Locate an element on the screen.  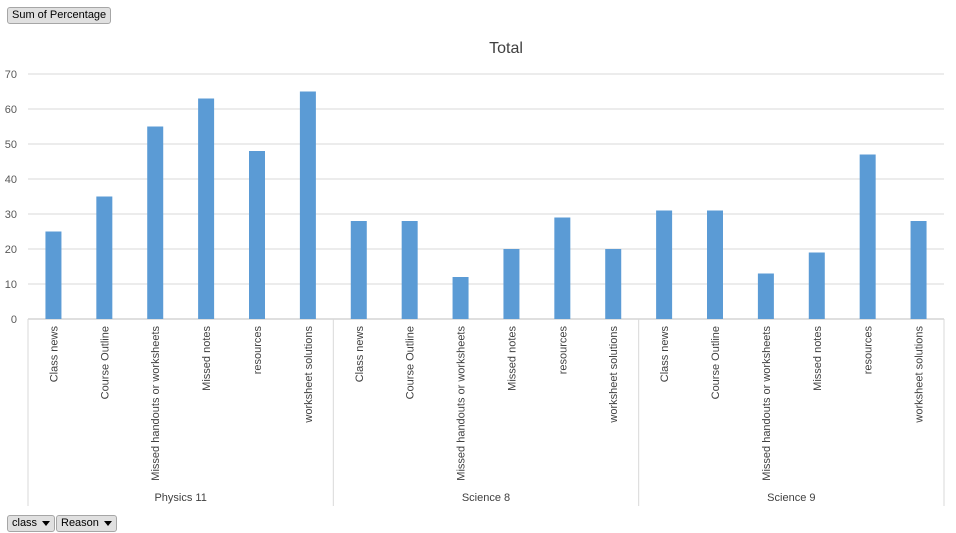
group-label: Science 8 is located at coordinates (486, 498).